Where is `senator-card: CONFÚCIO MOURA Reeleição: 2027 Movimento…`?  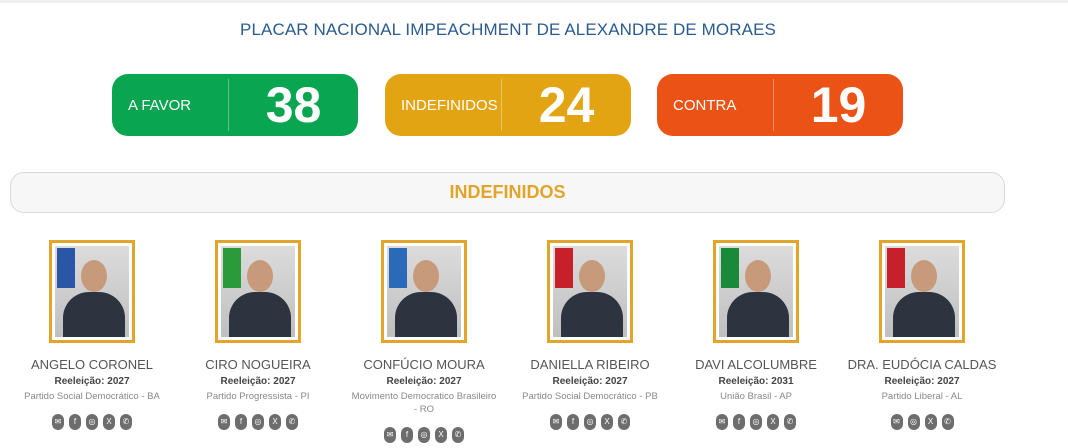
senator-card: CONFÚCIO MOURA Reeleição: 2027 Movimento… is located at coordinates (424, 341).